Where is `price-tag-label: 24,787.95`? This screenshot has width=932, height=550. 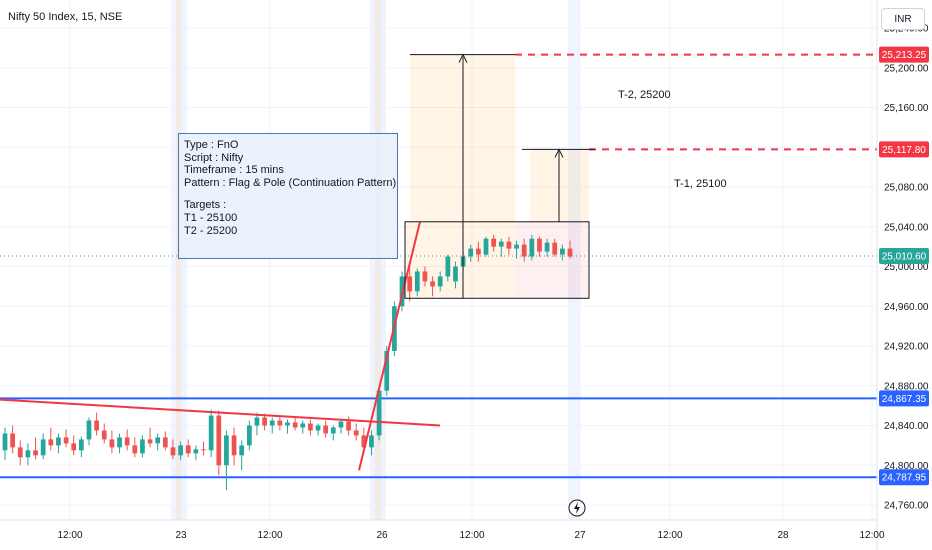
price-tag-label: 24,787.95 is located at coordinates (904, 478).